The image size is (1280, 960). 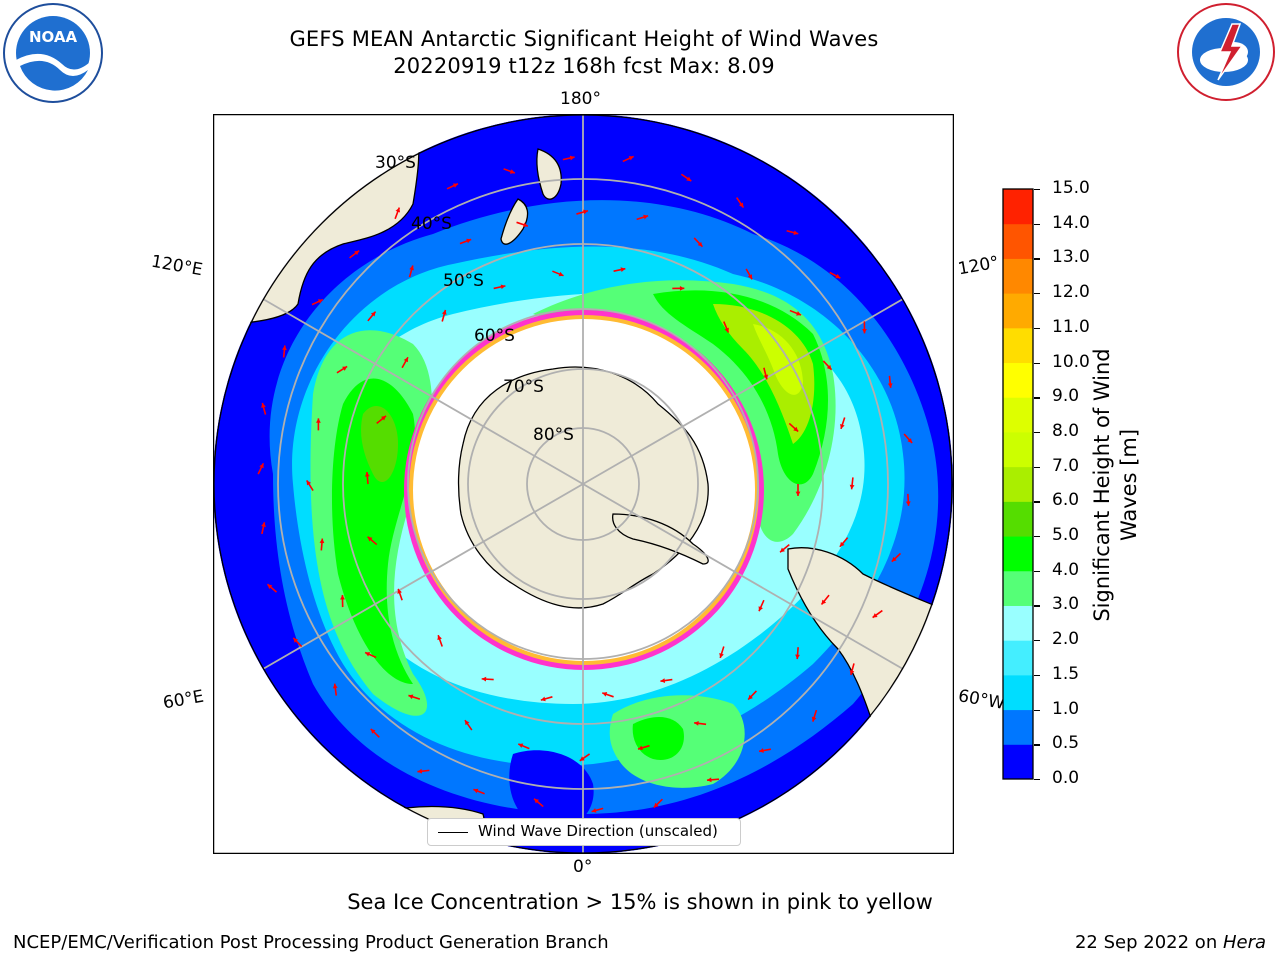 What do you see at coordinates (1066, 708) in the screenshot?
I see `colorbar-tick-label: 1.0` at bounding box center [1066, 708].